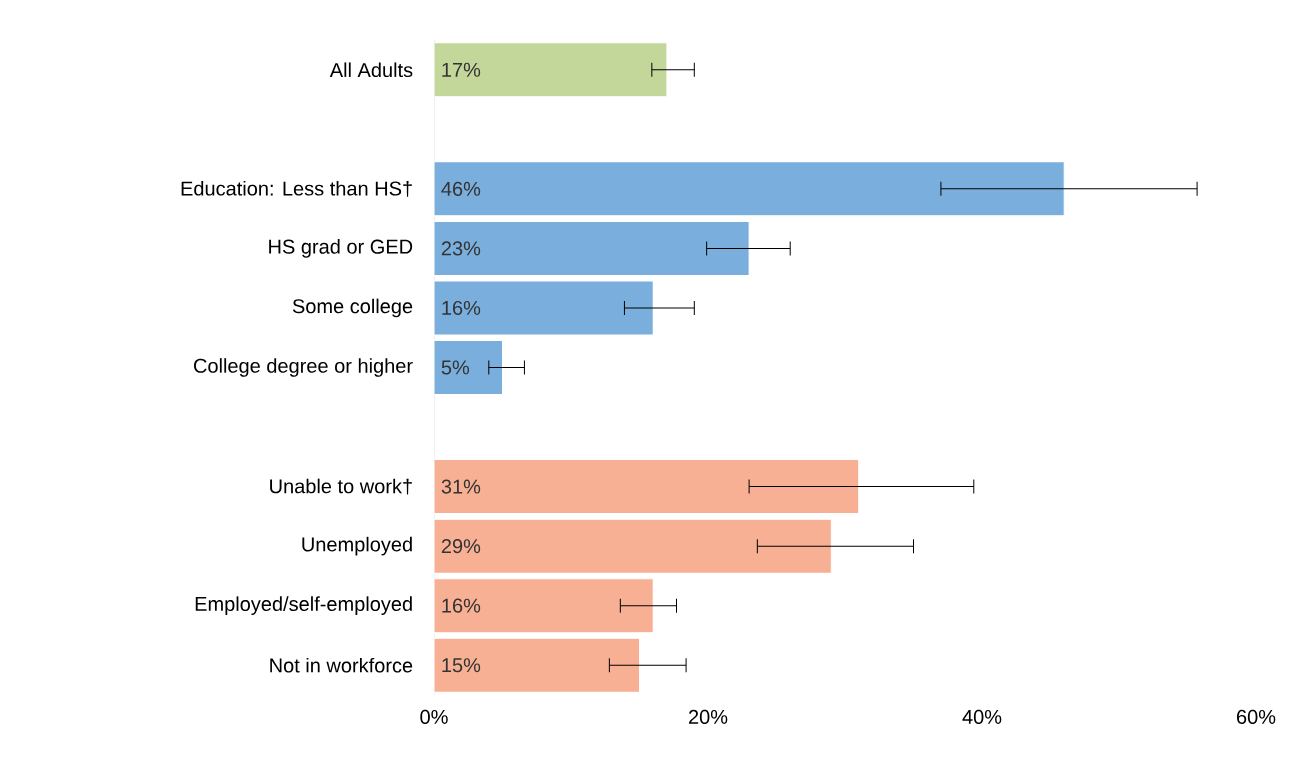  I want to click on data-label: 5%, so click(455, 367).